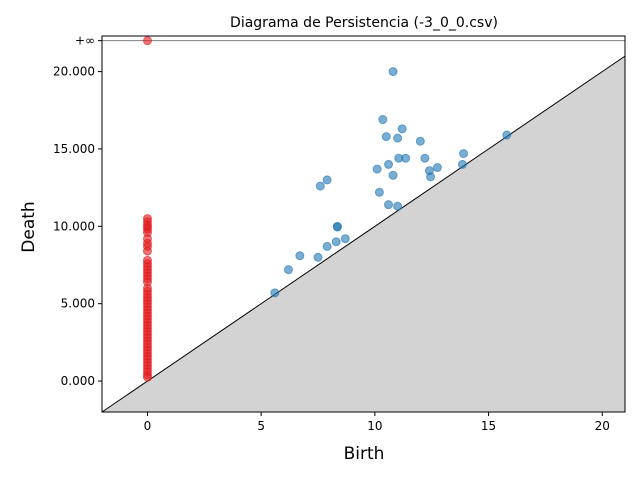 The height and width of the screenshot is (480, 640). Describe the element at coordinates (364, 454) in the screenshot. I see `x-axis-label: Birth` at that location.